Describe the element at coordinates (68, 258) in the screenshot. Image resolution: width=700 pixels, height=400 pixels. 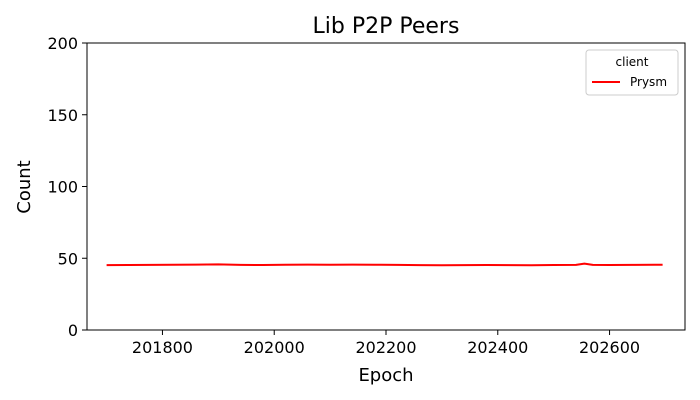
I see `y-tick-label: 50` at that location.